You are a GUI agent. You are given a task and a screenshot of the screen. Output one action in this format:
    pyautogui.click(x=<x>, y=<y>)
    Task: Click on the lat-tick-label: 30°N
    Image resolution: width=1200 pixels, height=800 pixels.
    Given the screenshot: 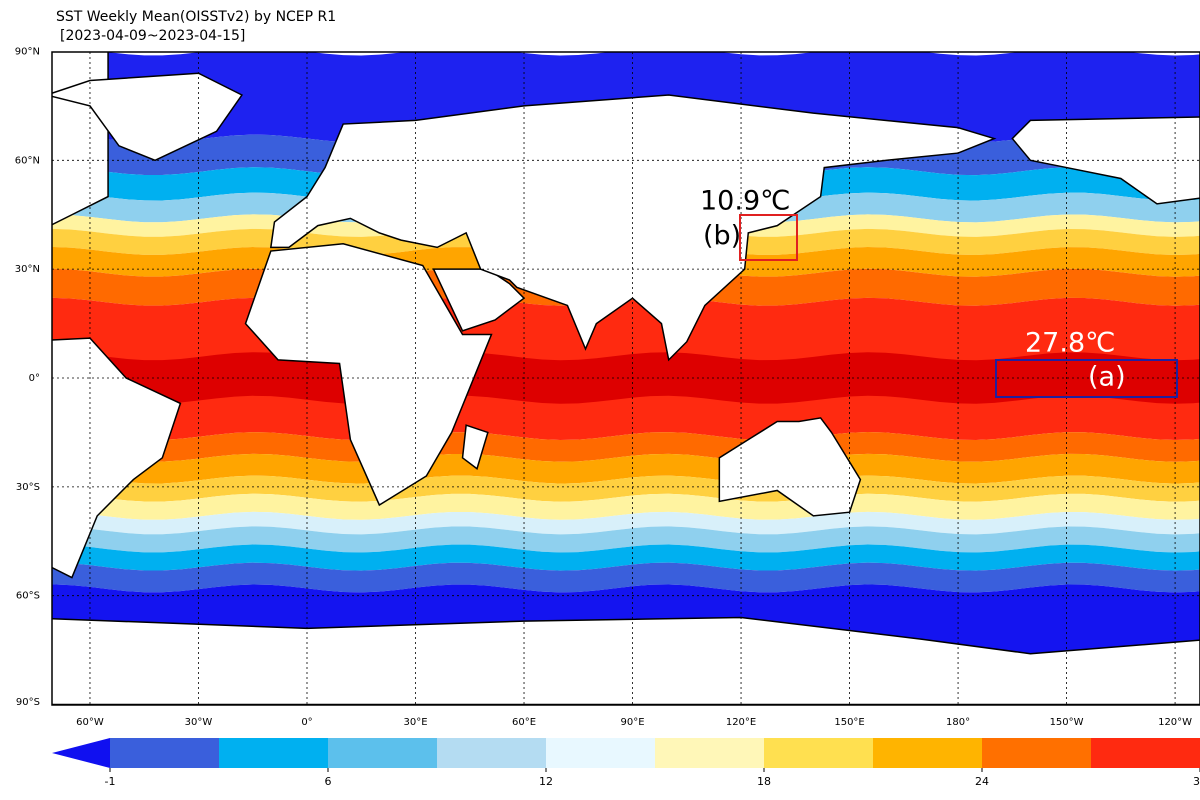 What is the action you would take?
    pyautogui.click(x=27, y=269)
    